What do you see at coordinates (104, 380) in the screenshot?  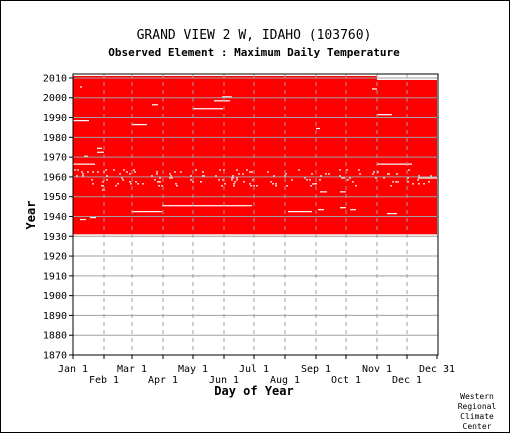 I see `x-tick-label-feb-1: Feb 1` at bounding box center [104, 380].